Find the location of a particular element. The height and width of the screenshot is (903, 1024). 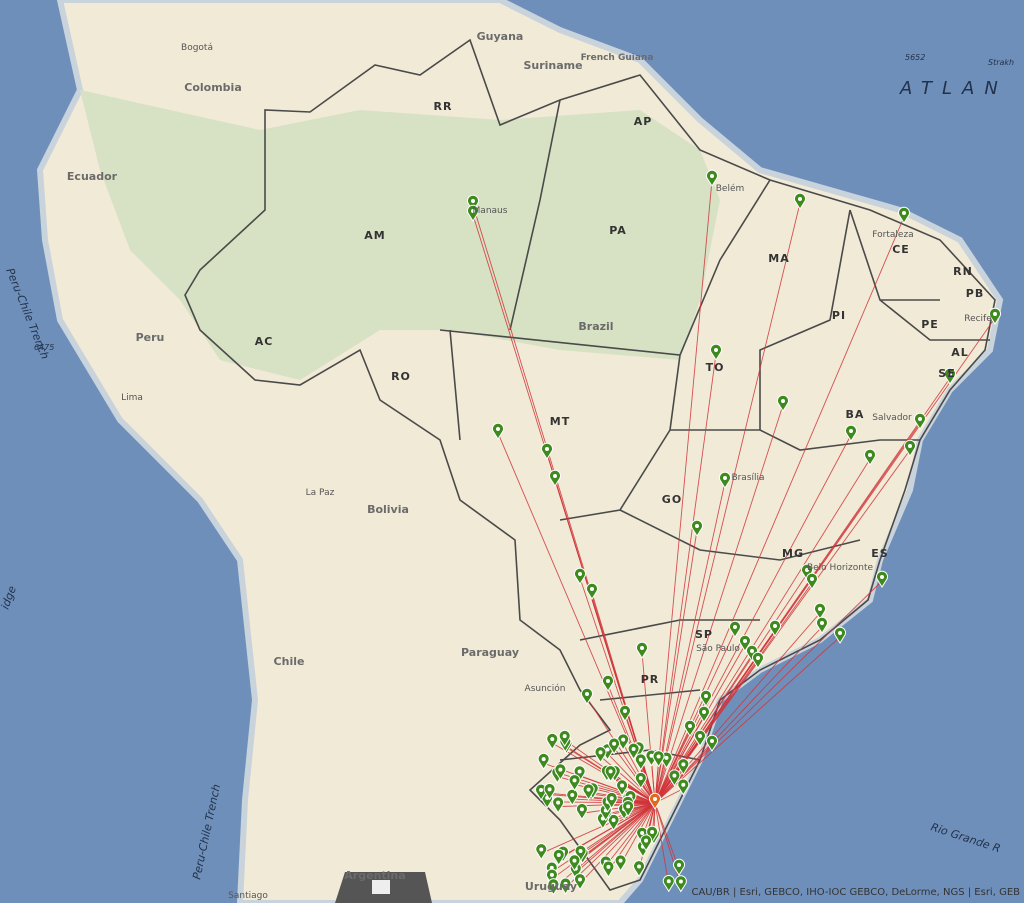

city-label: Recife is located at coordinates (978, 319).